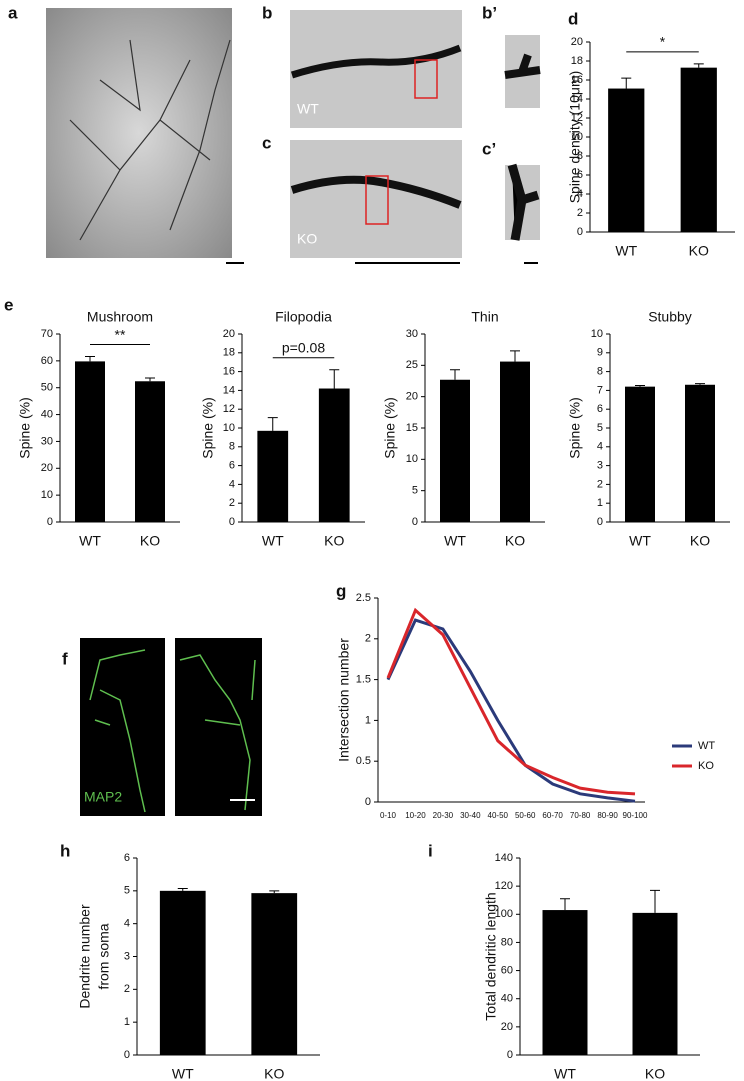  I want to click on image-label: WT, so click(308, 109).